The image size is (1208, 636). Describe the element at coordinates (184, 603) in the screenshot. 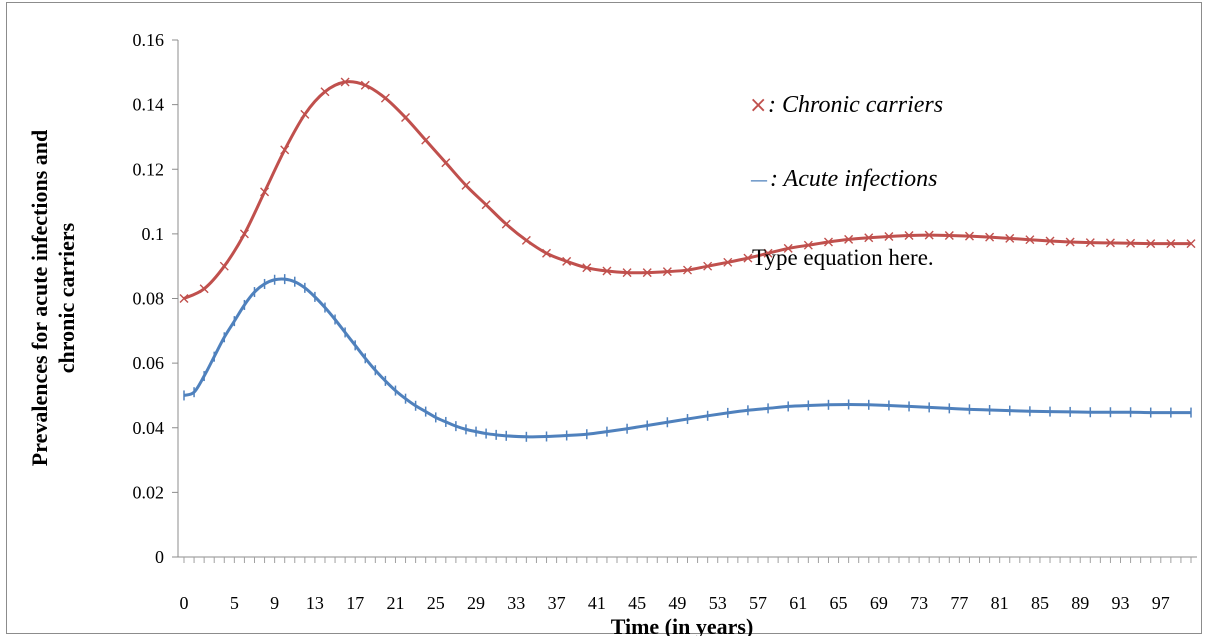

I see `x-tick-label: 0` at that location.